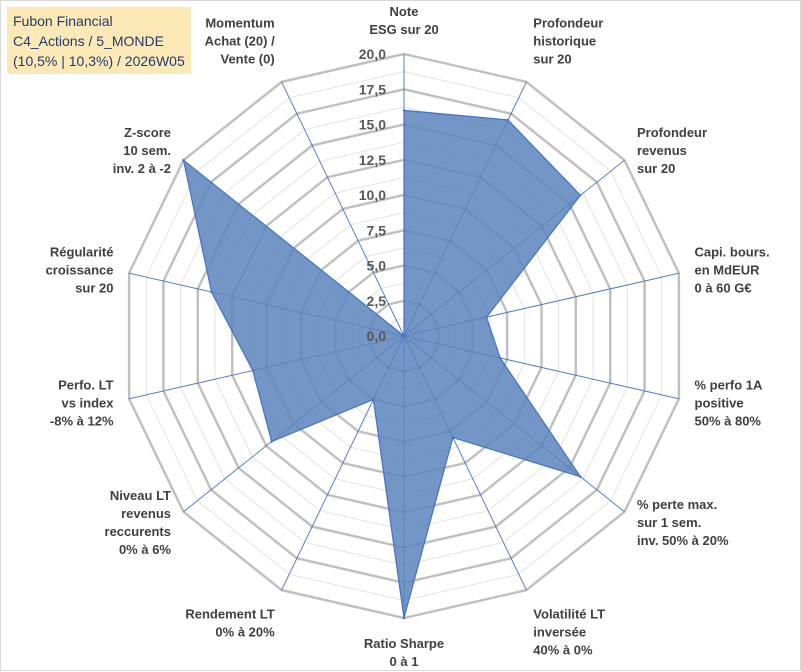  Describe the element at coordinates (140, 495) in the screenshot. I see `axis-label-line: Niveau LT` at that location.